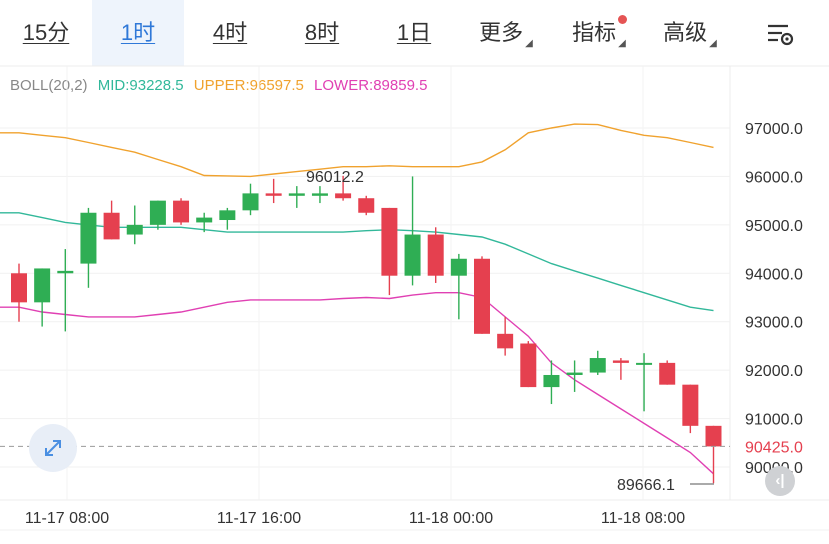 This screenshot has height=544, width=829. Describe the element at coordinates (643, 518) in the screenshot. I see `x-tick-label: 11-18 08:00` at that location.